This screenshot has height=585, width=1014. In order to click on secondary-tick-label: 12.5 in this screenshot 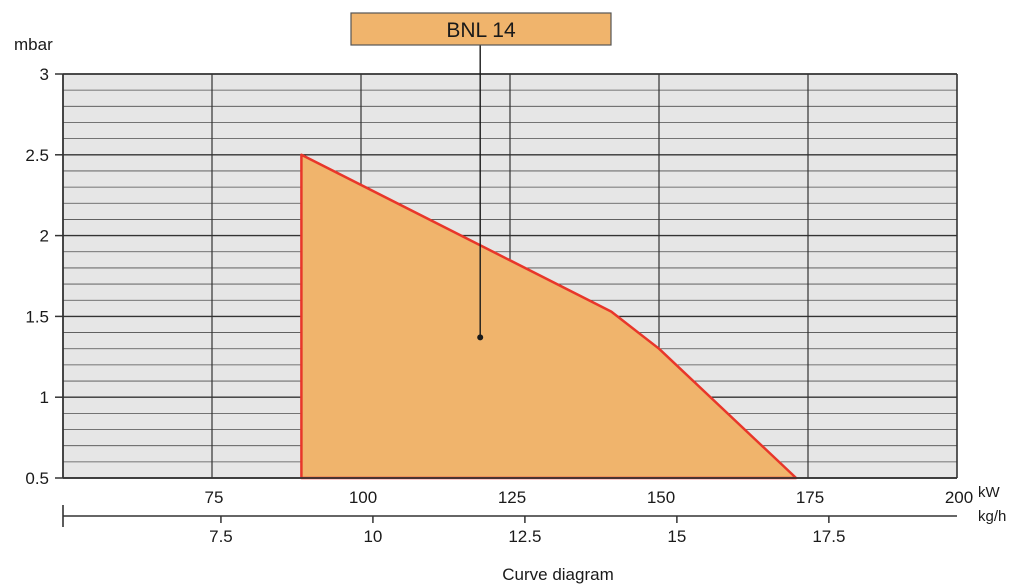, I will do `click(524, 536)`.